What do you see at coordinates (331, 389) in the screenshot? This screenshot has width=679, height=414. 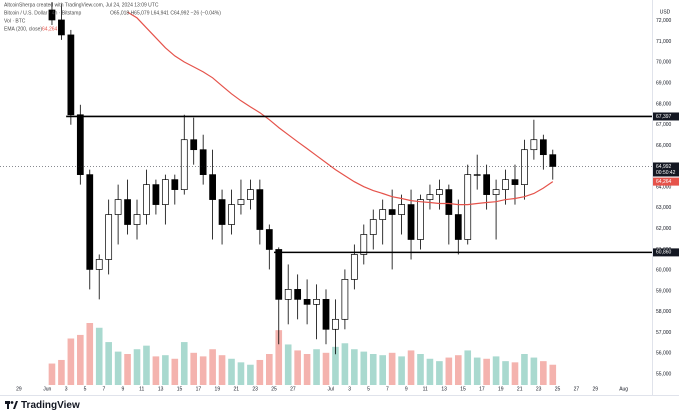 I see `x-tick-label: Jul` at bounding box center [331, 389].